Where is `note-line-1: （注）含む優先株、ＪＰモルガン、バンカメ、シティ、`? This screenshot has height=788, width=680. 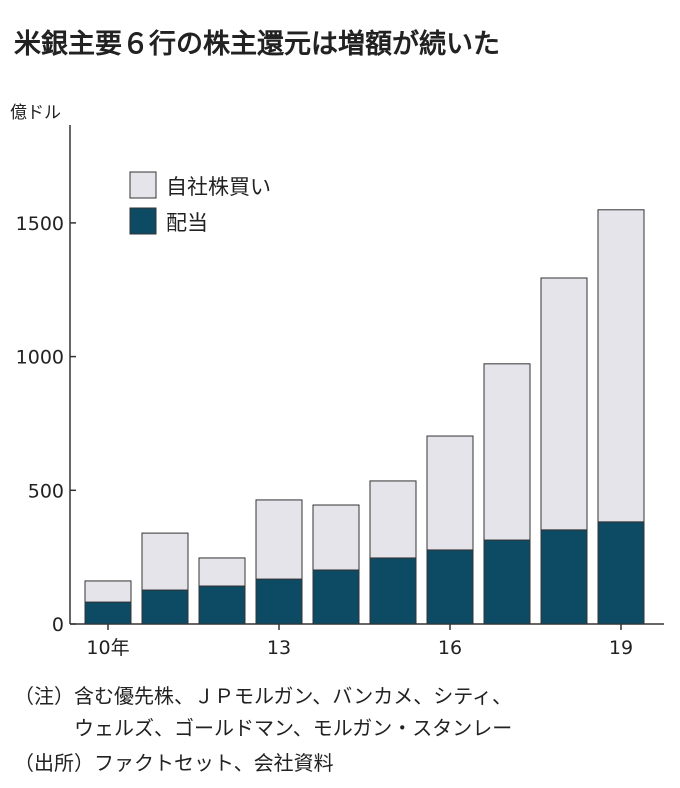
note-line-1: （注）含む優先株、ＪＰモルガン、バンカメ、シティ、 is located at coordinates (263, 696).